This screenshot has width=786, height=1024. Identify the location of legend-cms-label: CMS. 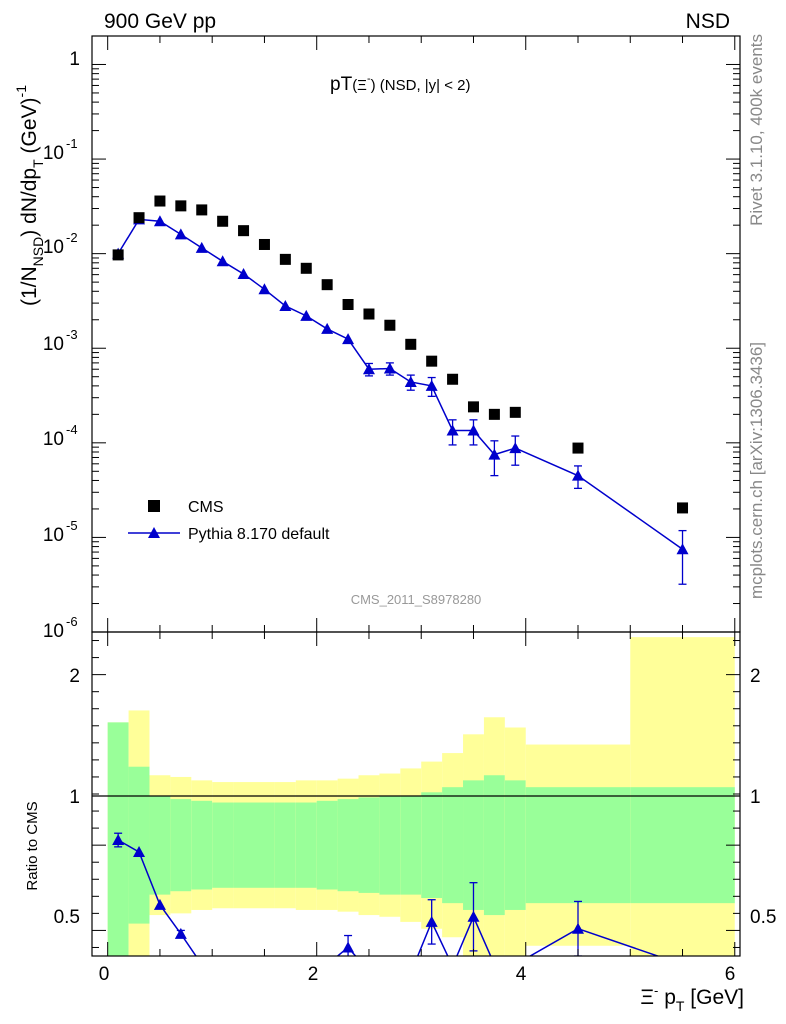
(206, 507).